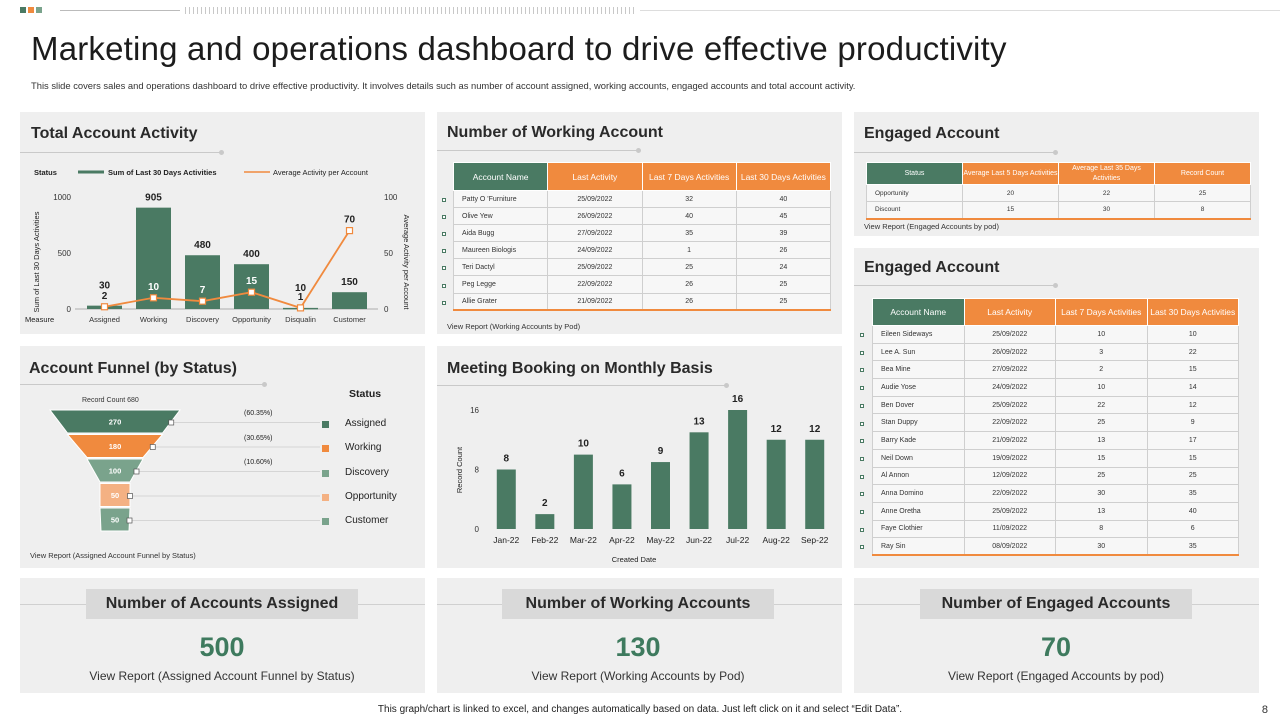  Describe the element at coordinates (650, 11) in the screenshot. I see `top-decoration` at that location.